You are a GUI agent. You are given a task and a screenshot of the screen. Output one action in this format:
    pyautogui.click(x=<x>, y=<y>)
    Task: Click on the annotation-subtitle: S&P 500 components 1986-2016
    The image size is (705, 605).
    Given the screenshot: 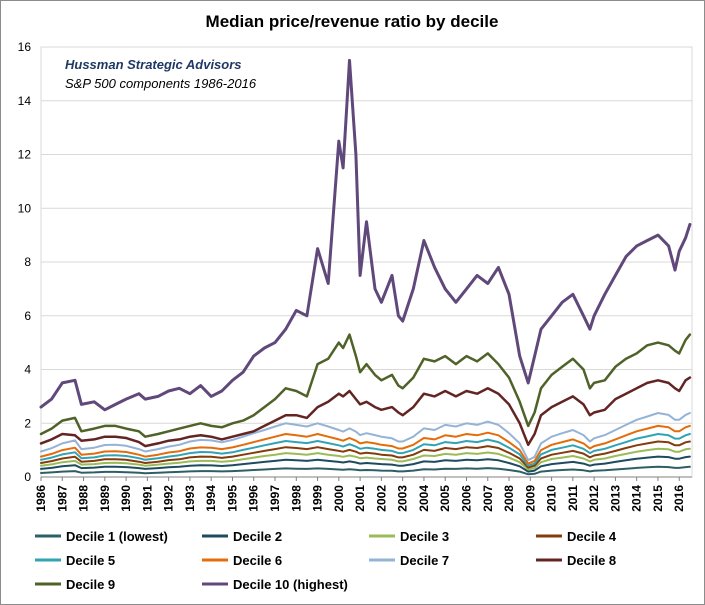 What is the action you would take?
    pyautogui.click(x=161, y=83)
    